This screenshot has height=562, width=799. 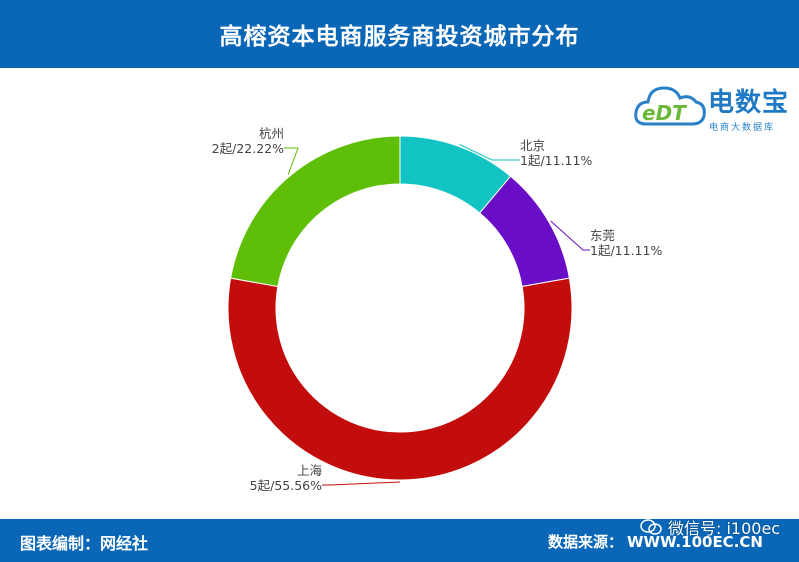 I want to click on cloud-logo-icon: eDT, so click(x=670, y=106).